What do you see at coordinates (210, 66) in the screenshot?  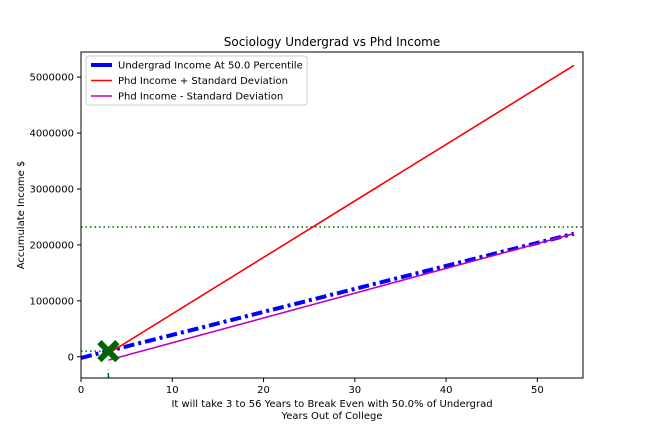 I see `legend-label-0: Undergrad Income At 50.0 Percentile` at bounding box center [210, 66].